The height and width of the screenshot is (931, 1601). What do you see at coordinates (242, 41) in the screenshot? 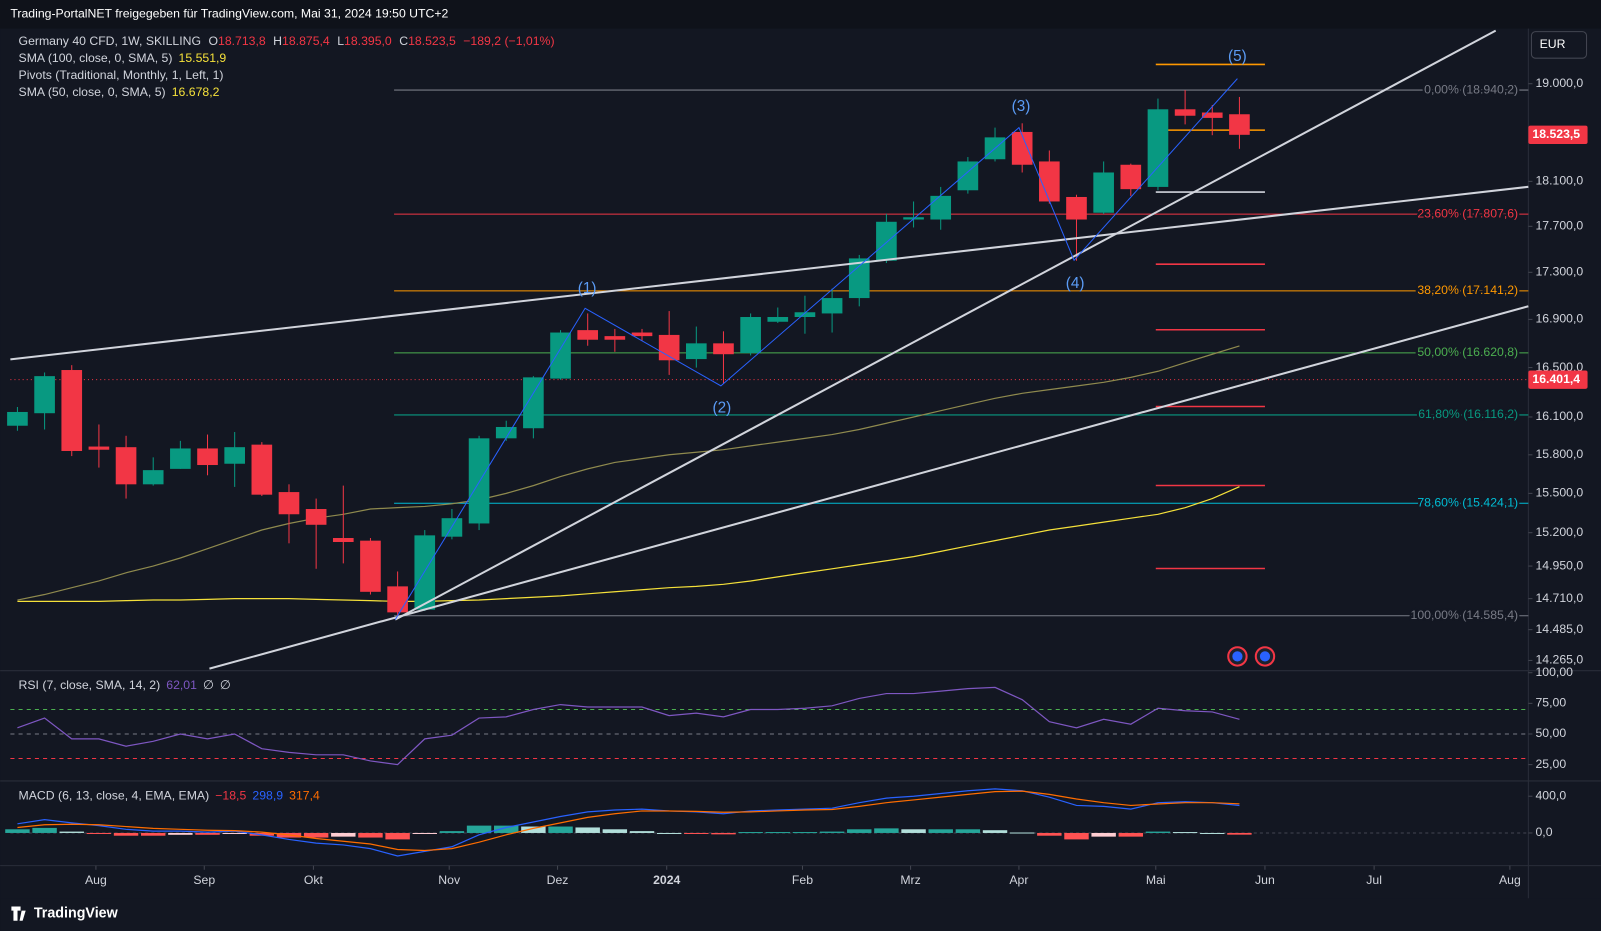
I see `ohlc-value: 18.713,8` at bounding box center [242, 41].